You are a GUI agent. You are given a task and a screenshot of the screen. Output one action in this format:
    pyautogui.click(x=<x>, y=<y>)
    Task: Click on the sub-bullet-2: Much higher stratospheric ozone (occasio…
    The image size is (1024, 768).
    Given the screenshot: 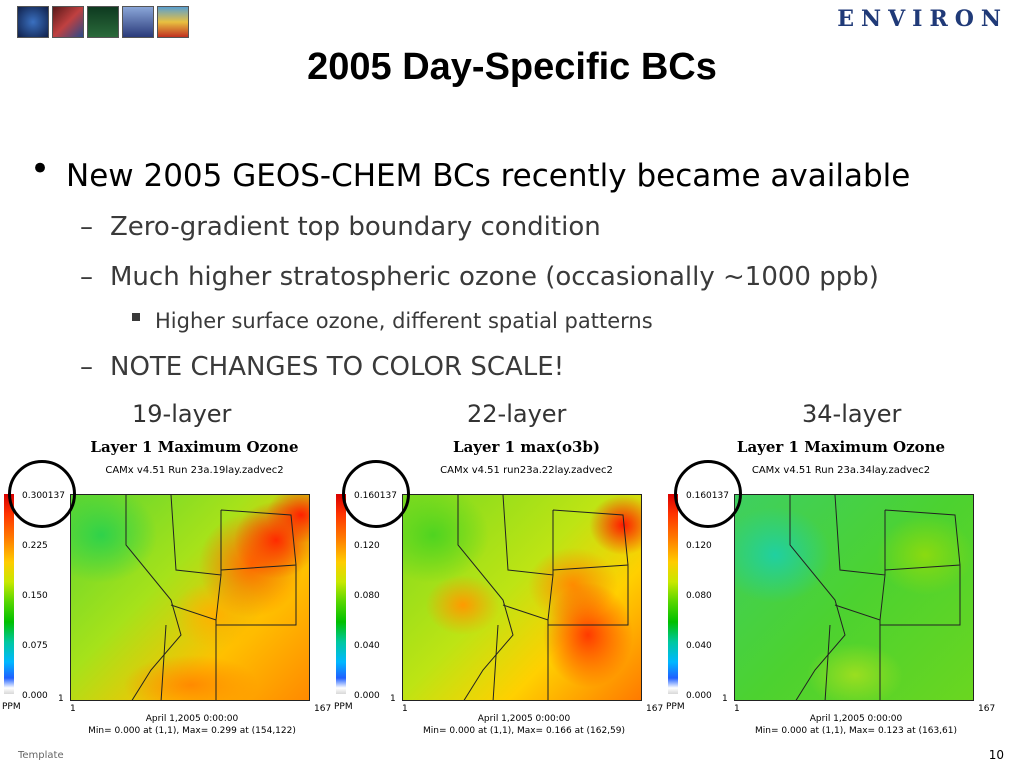 What is the action you would take?
    pyautogui.click(x=494, y=277)
    